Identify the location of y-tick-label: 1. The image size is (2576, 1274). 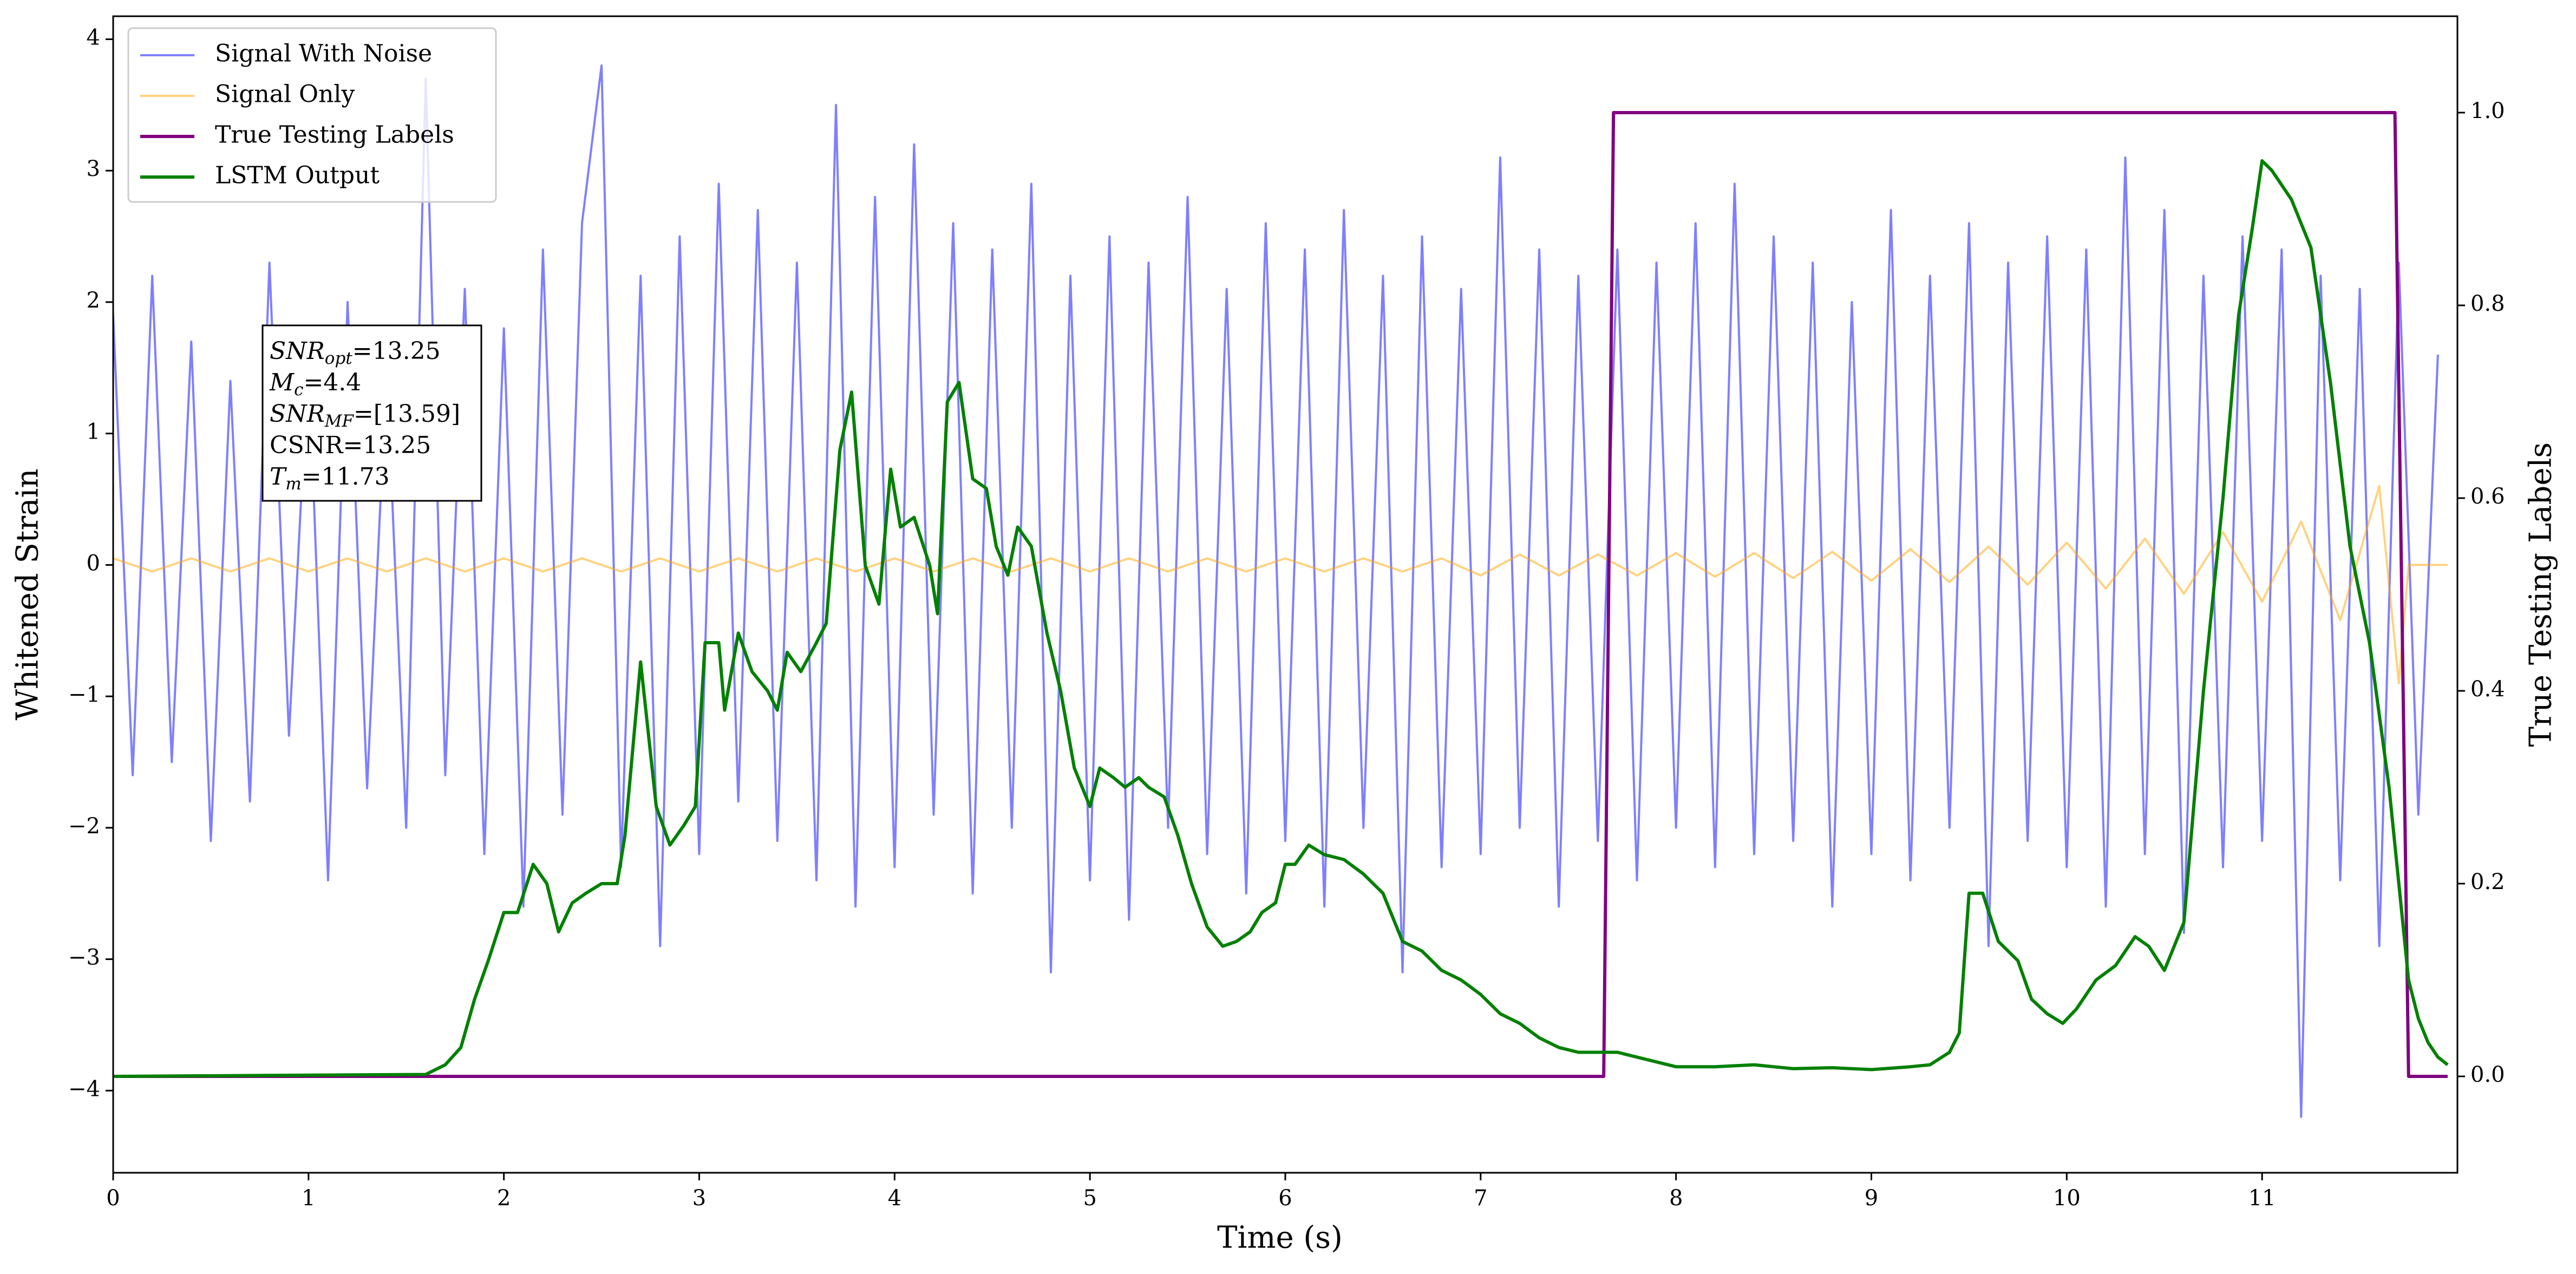
(94, 432).